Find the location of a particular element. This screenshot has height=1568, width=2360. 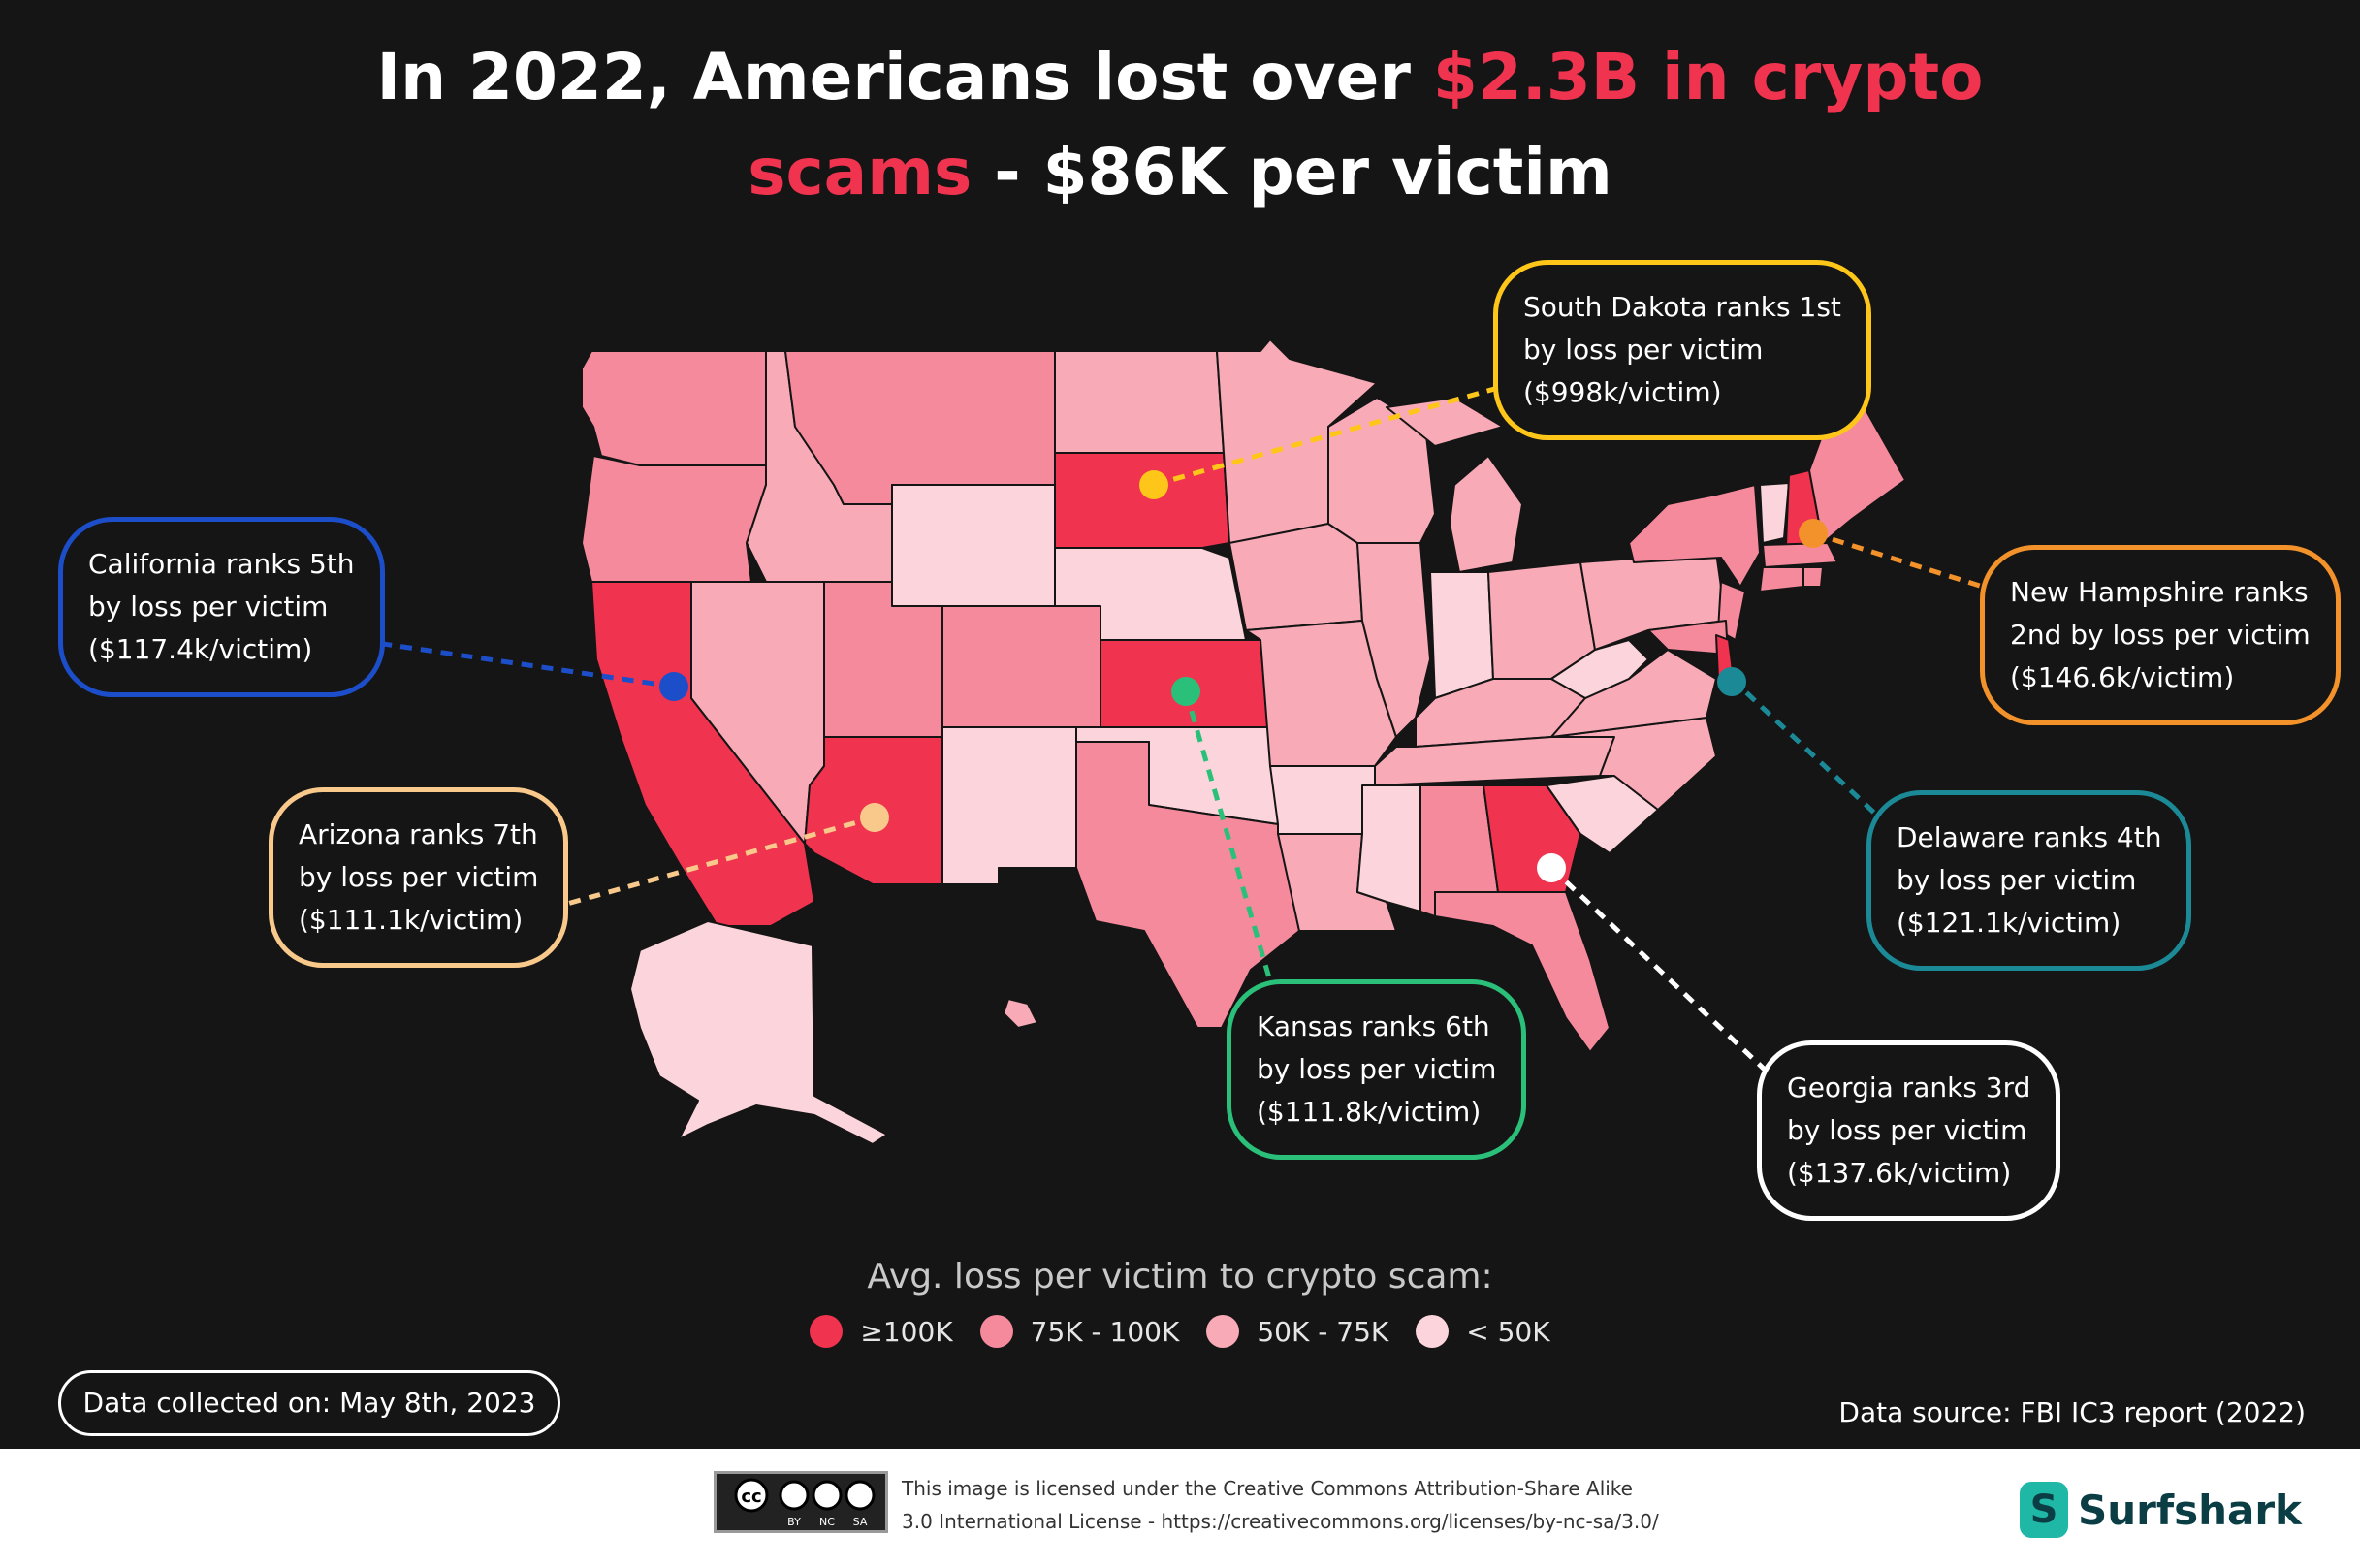

state-new-york is located at coordinates (1694, 536).